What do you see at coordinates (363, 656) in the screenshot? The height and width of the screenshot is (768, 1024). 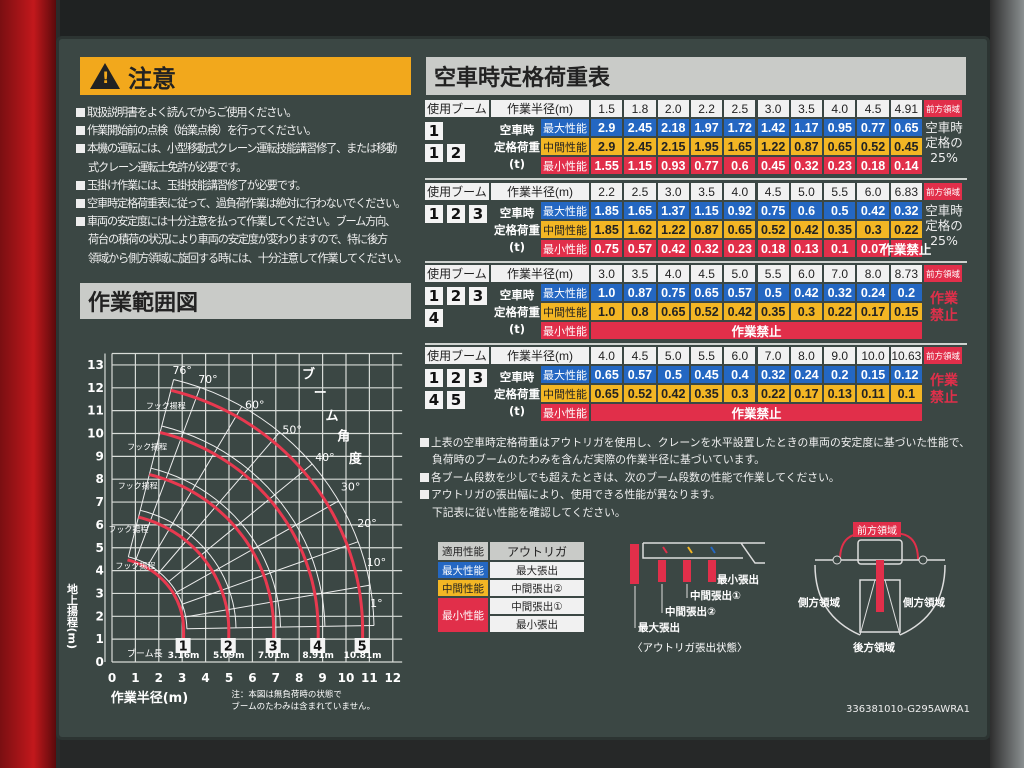 I see `boom-length: 10.81m` at bounding box center [363, 656].